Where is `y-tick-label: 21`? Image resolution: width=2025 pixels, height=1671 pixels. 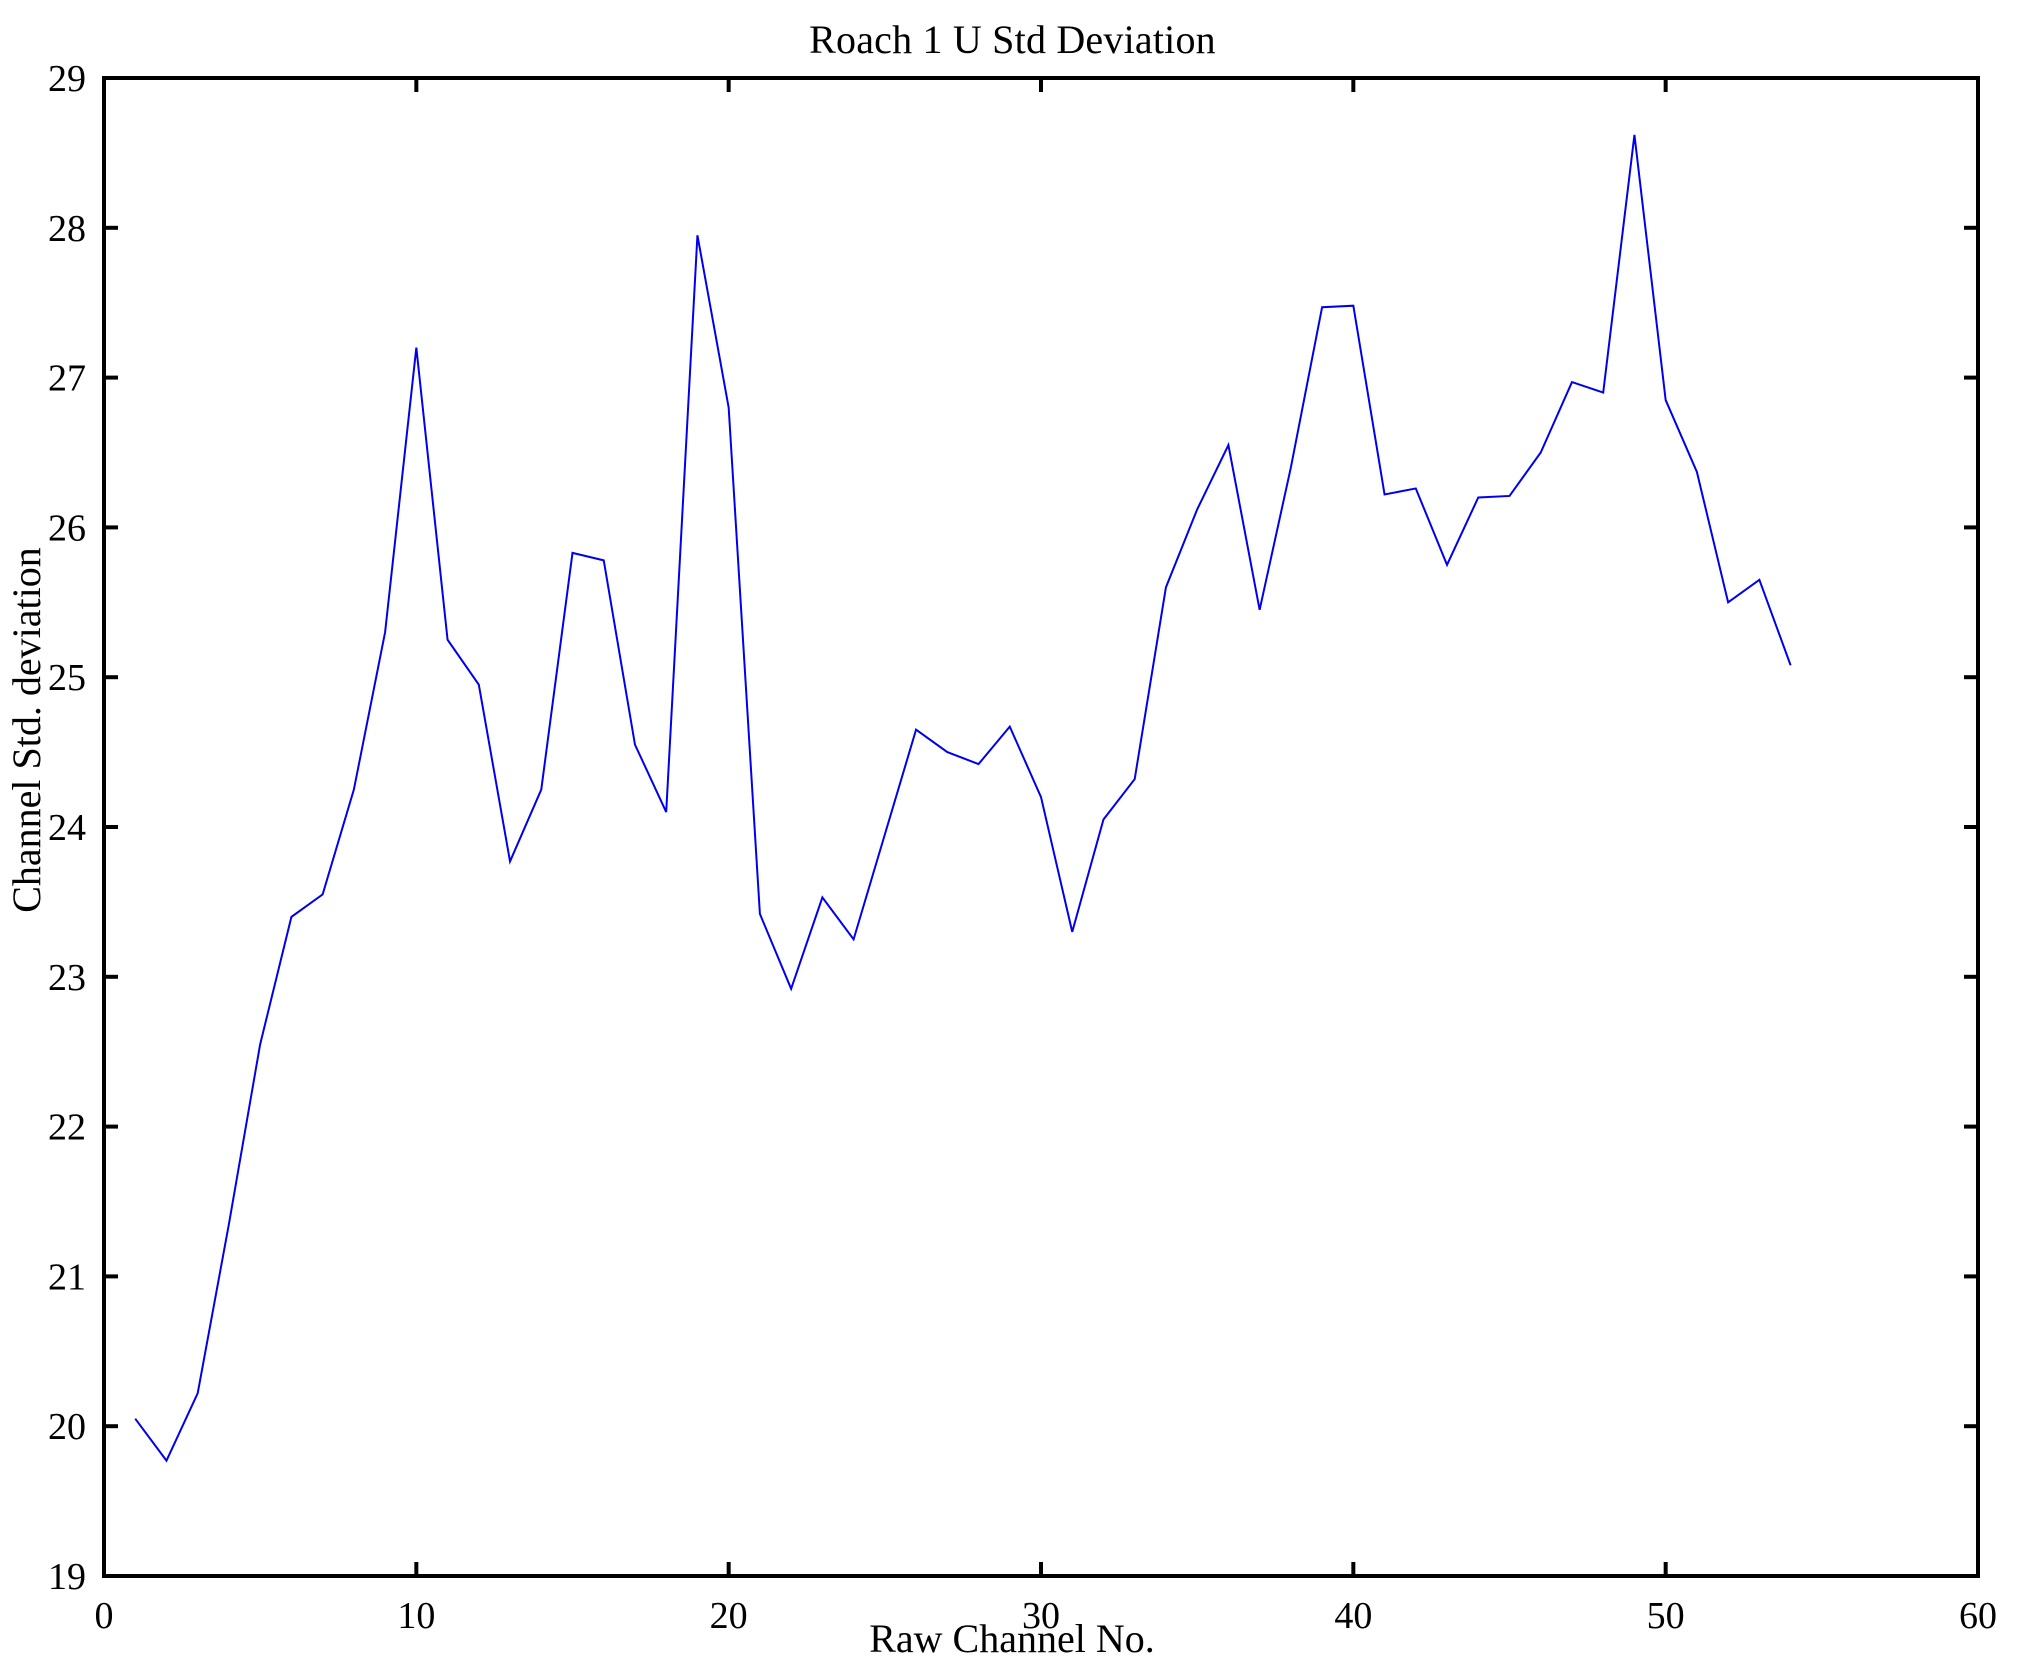 y-tick-label: 21 is located at coordinates (67, 1277).